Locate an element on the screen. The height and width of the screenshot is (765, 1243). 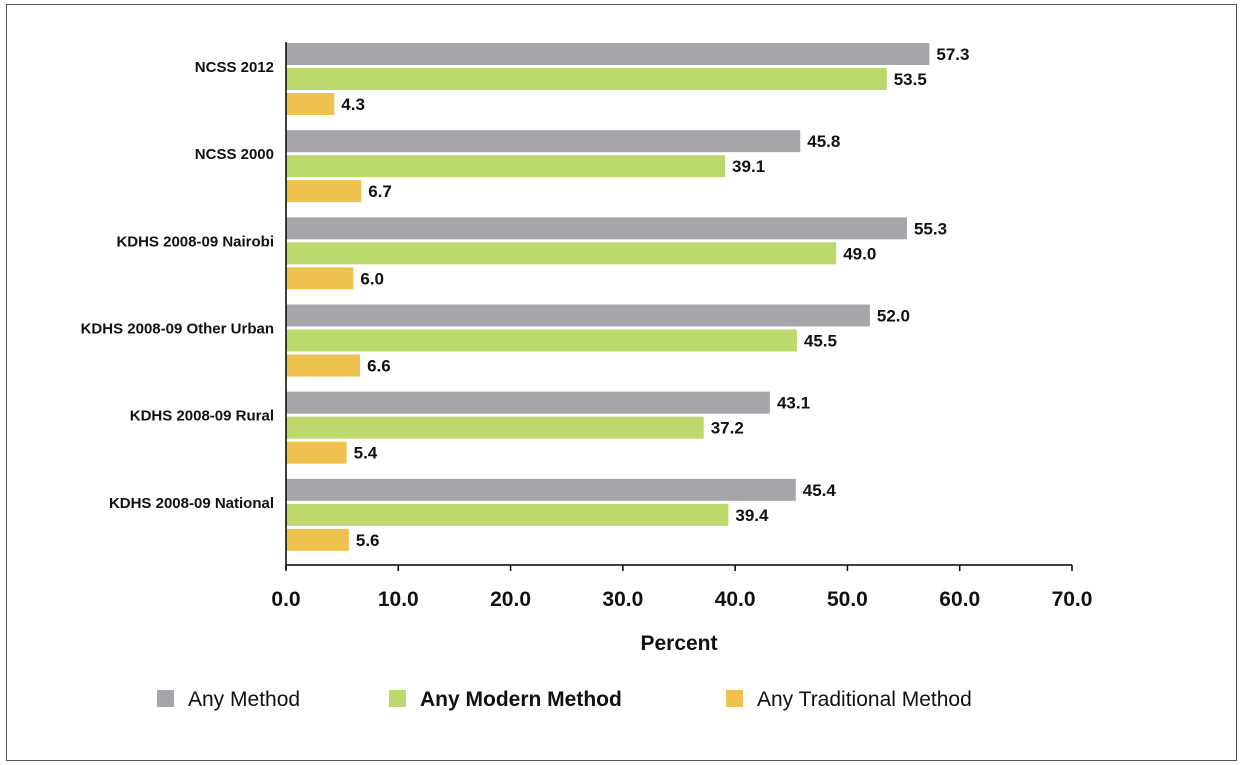
data-label: 57.3 is located at coordinates (952, 54).